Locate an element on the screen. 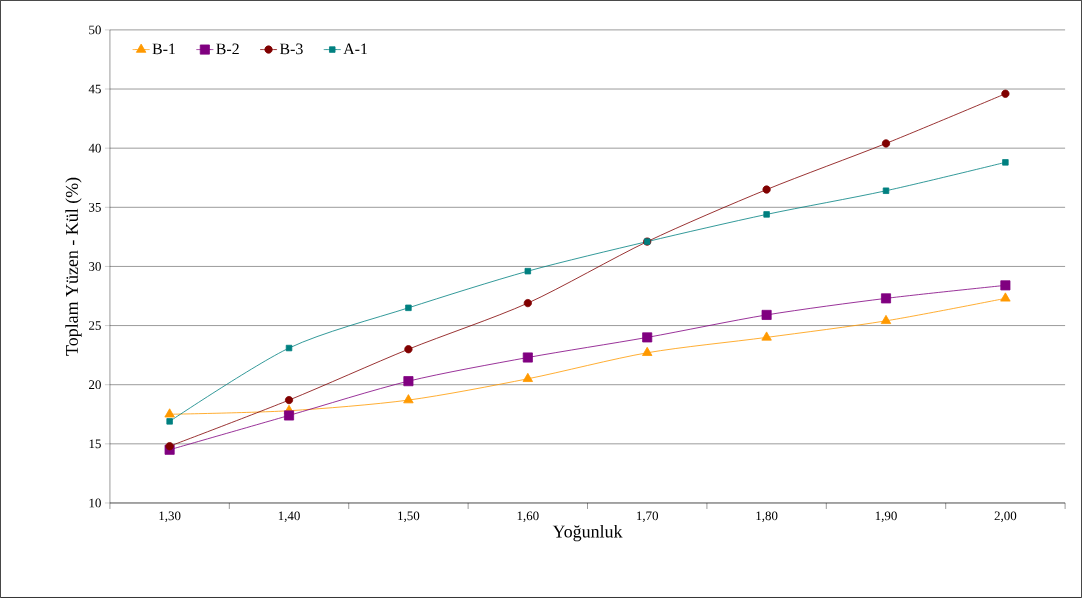  y-tick-label: 25 is located at coordinates (95, 325).